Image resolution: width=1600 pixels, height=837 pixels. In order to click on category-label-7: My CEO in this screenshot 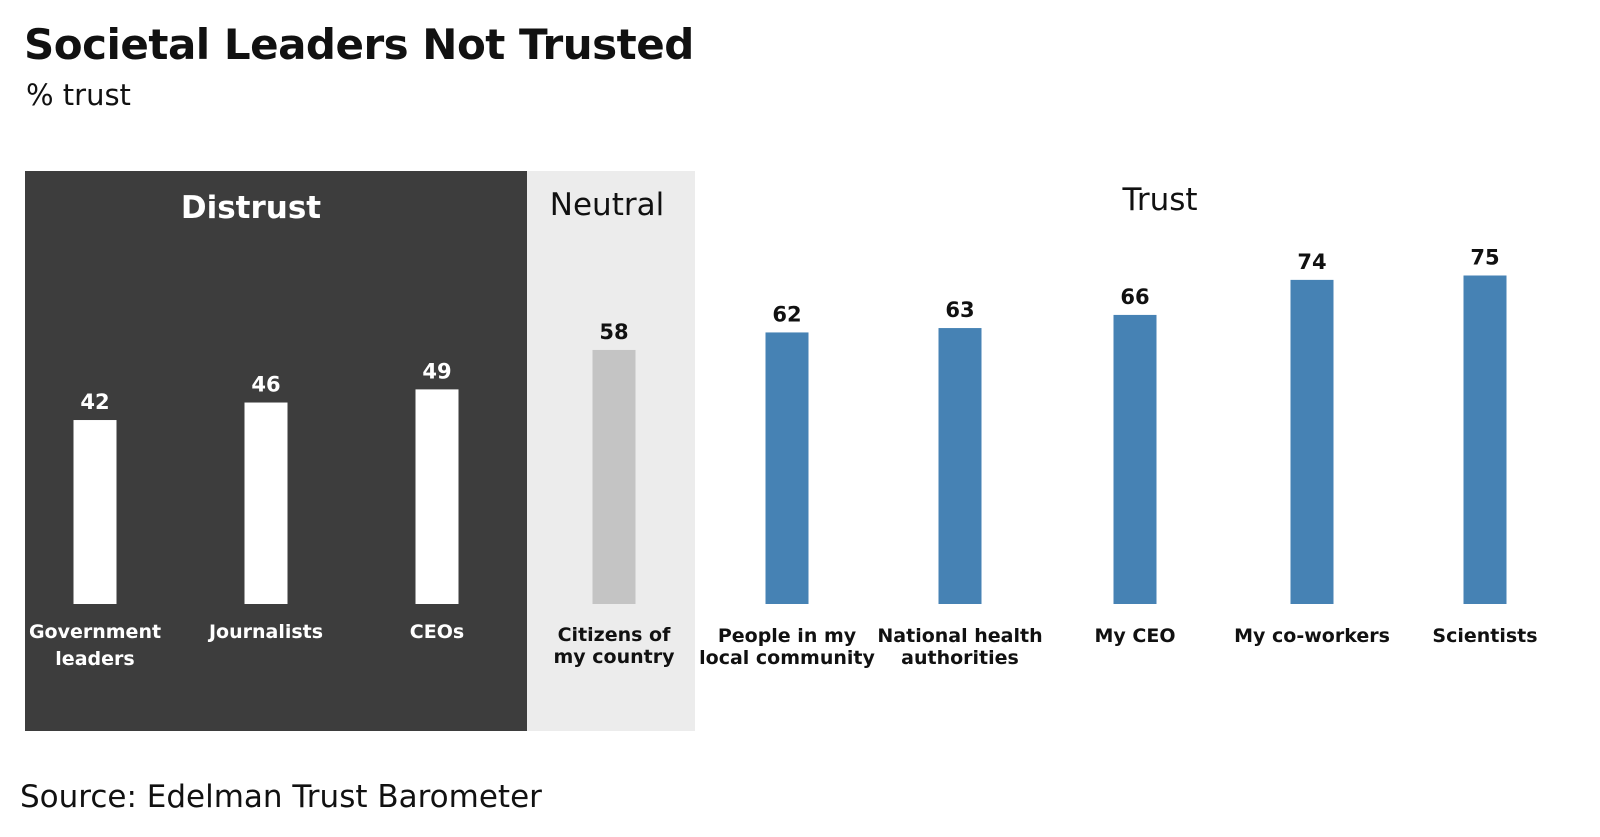, I will do `click(1135, 636)`.